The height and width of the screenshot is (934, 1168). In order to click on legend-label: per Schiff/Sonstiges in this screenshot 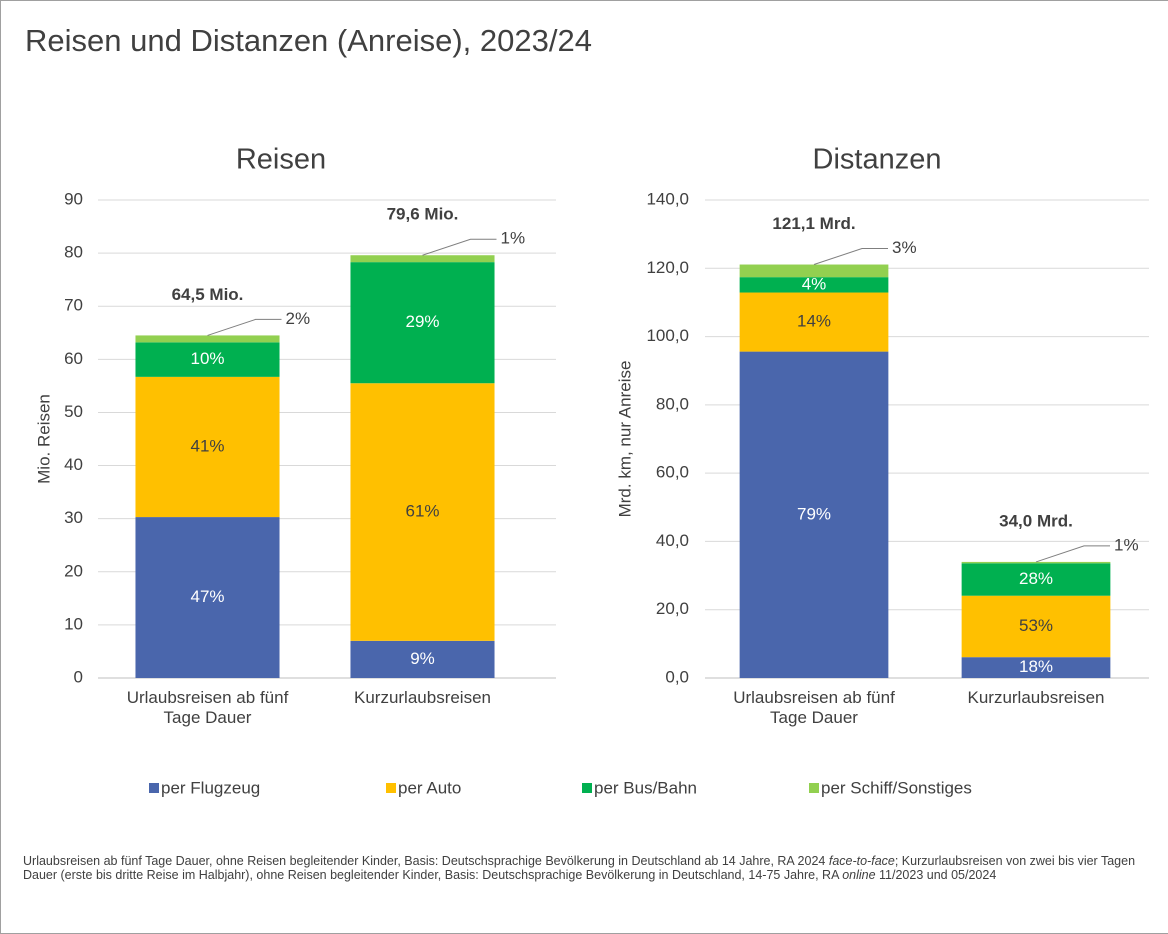, I will do `click(896, 787)`.